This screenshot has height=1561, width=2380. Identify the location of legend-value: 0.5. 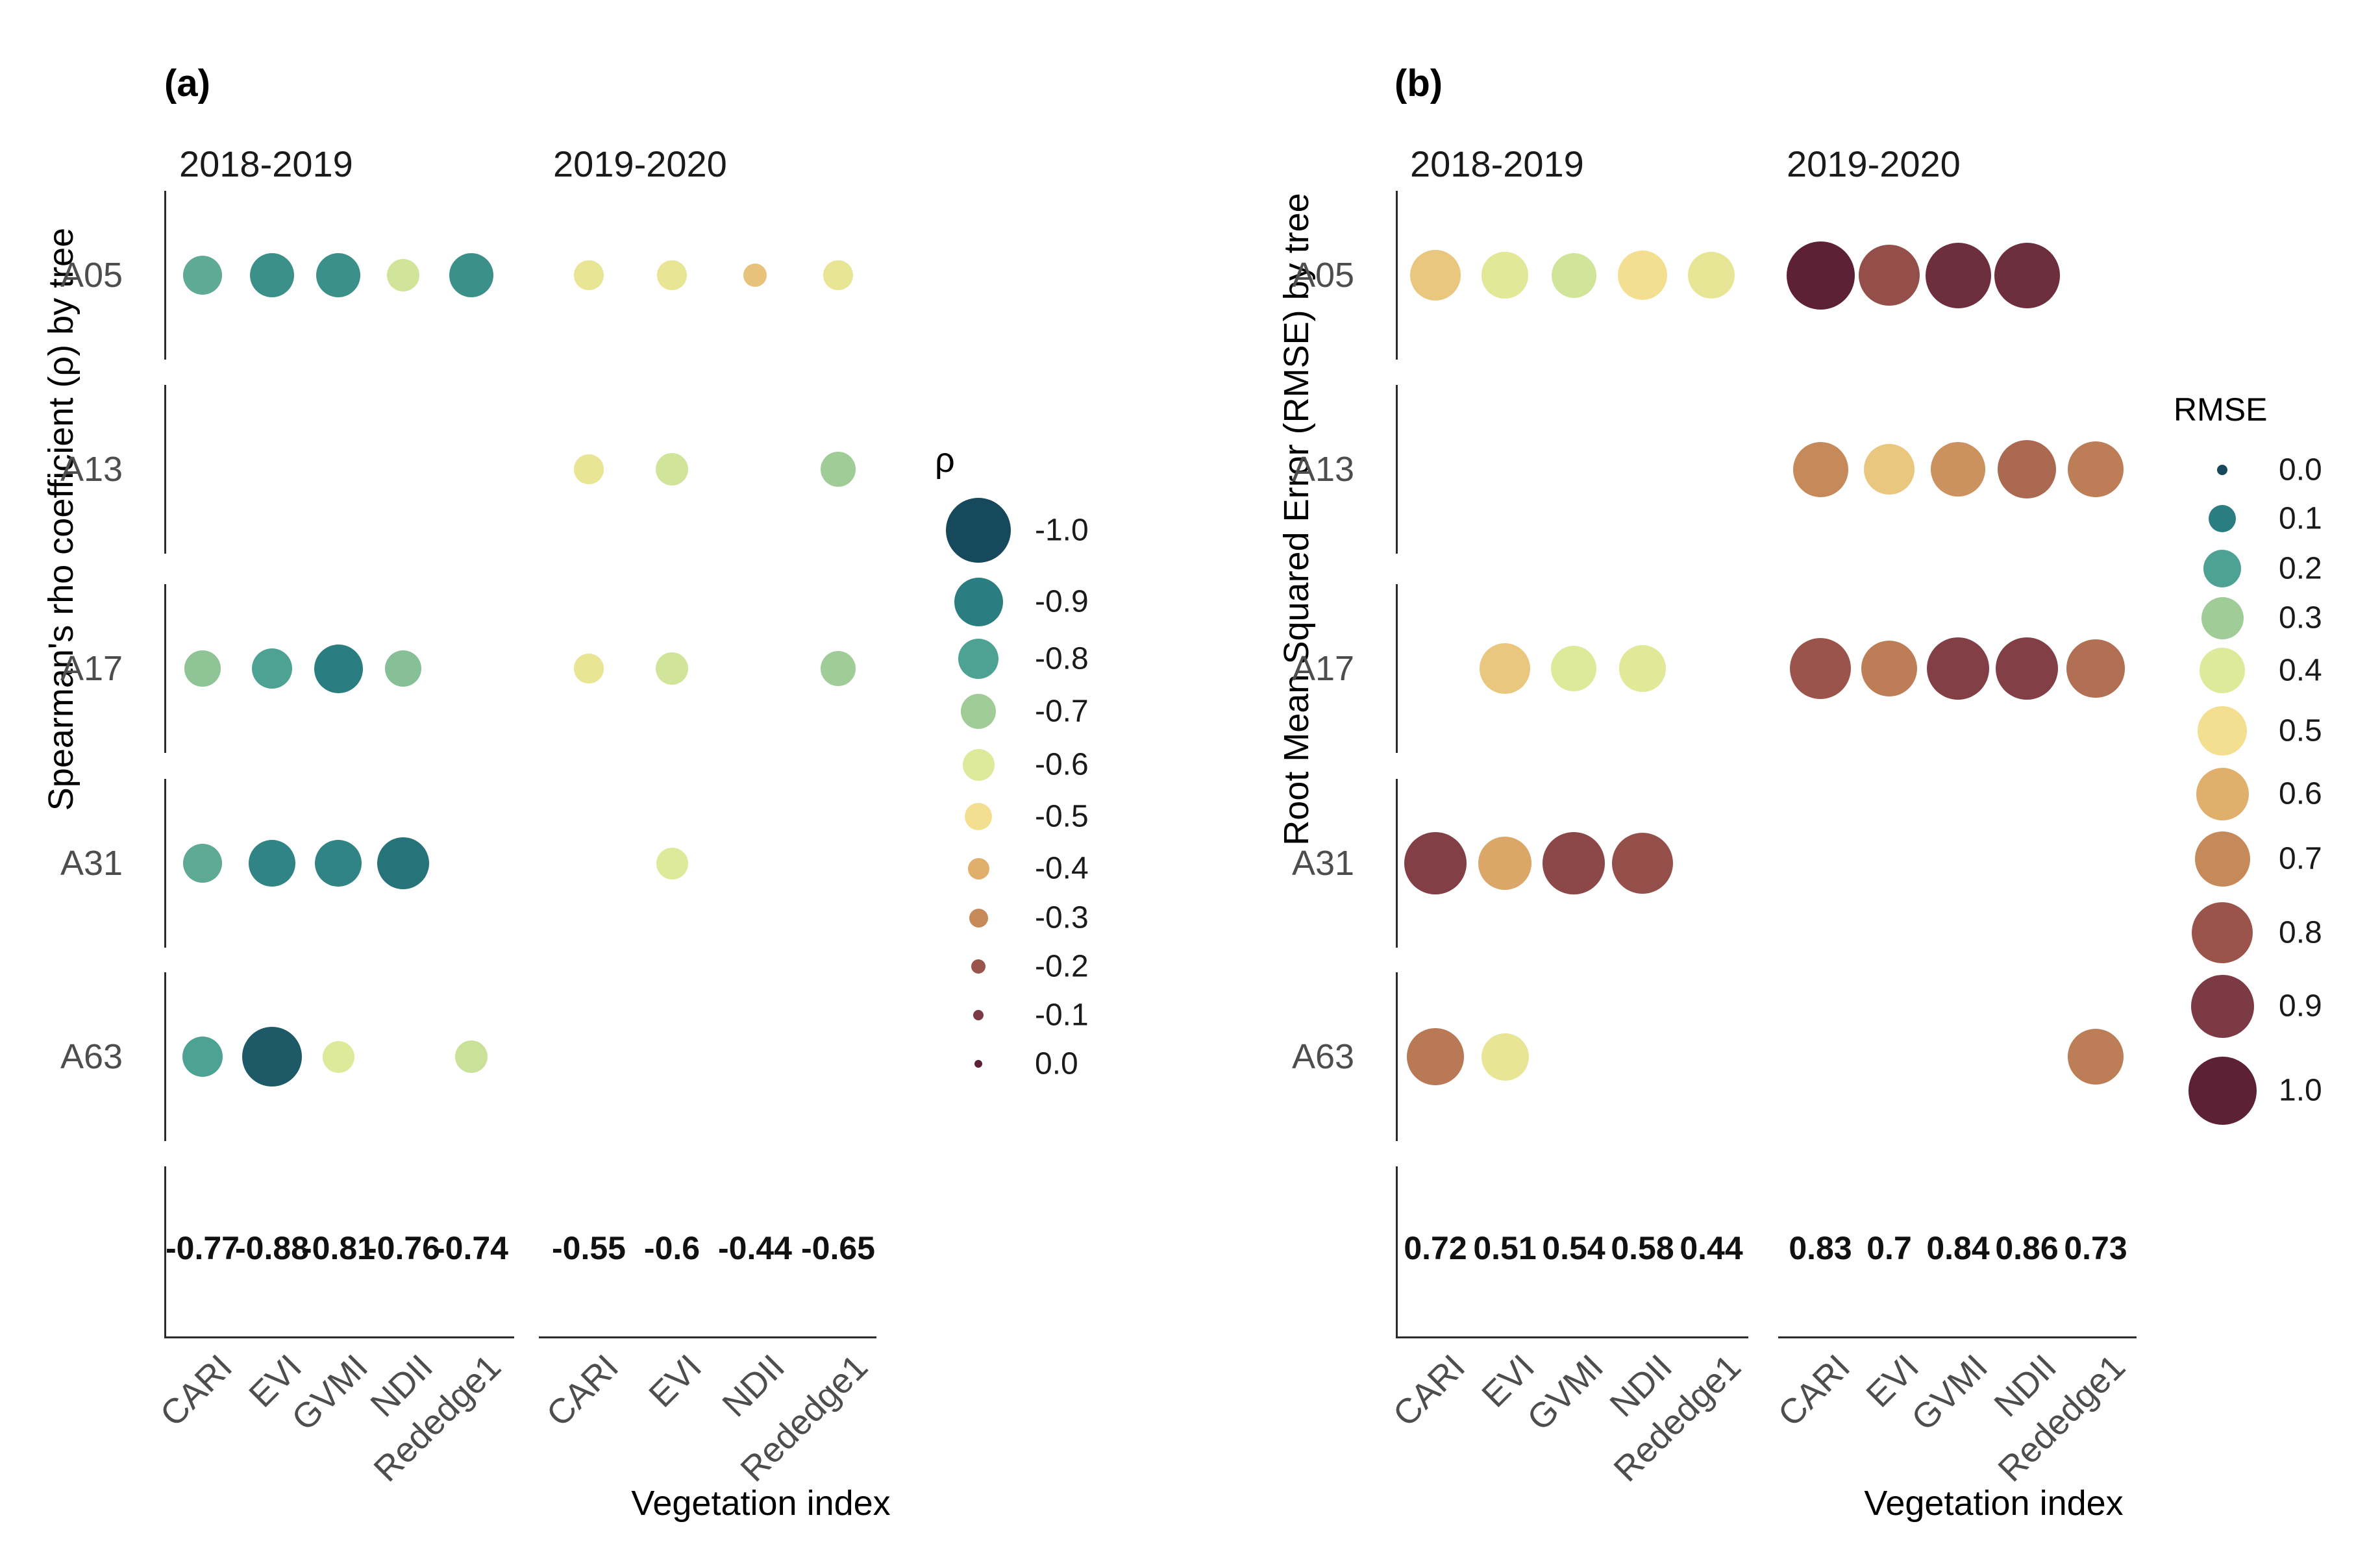
(2300, 730).